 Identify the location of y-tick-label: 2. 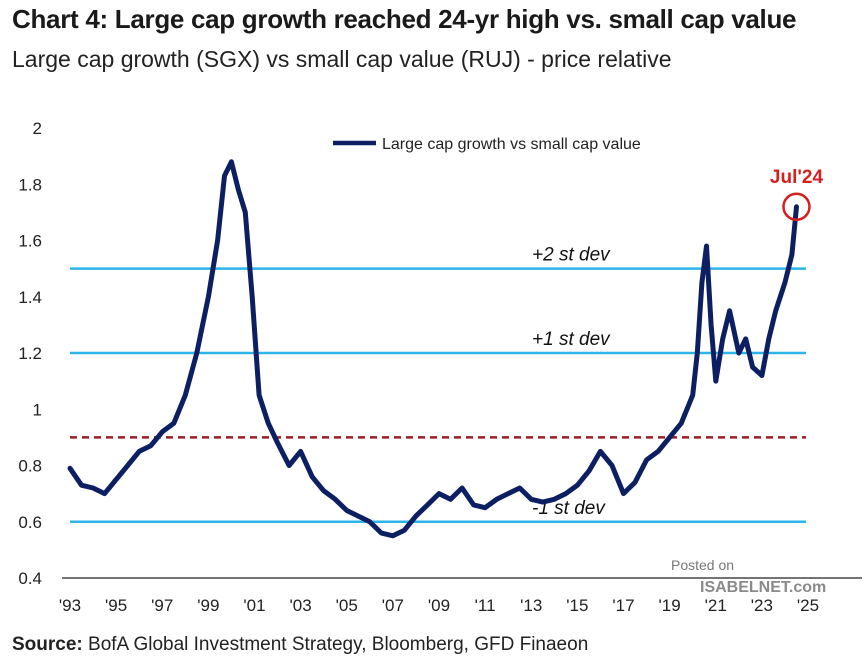
(37, 128).